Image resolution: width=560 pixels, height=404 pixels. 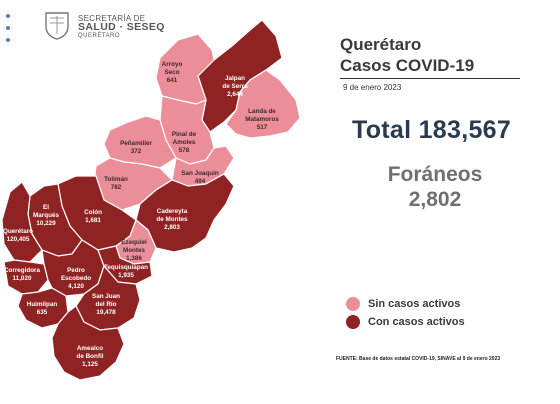 I want to click on region-landa, so click(x=263, y=104).